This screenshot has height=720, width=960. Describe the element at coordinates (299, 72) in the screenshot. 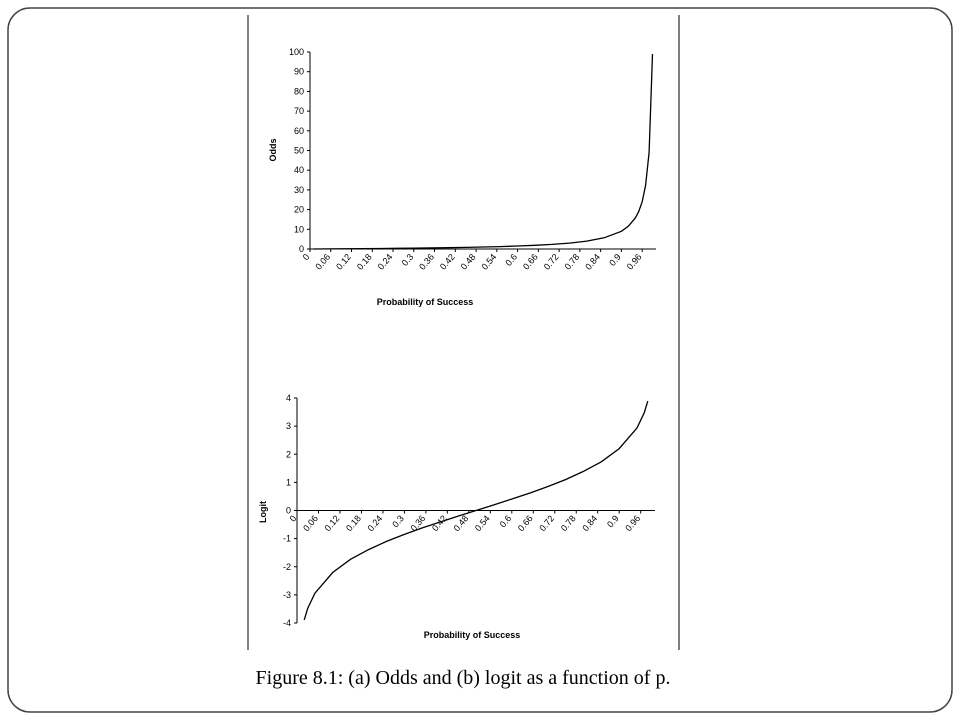

I see `y-tick-label: 90` at that location.